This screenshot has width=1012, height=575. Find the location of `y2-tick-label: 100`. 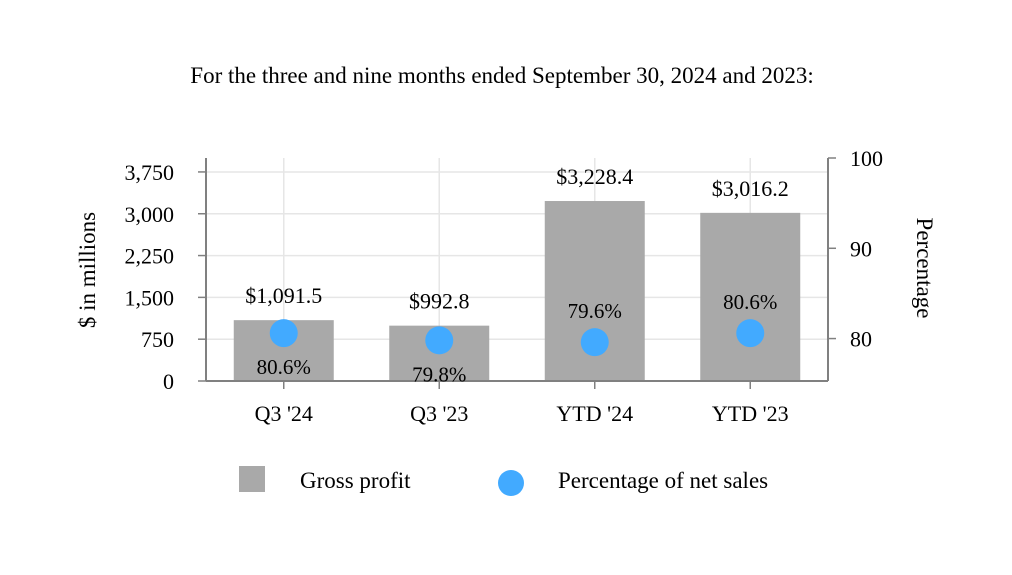

y2-tick-label: 100 is located at coordinates (866, 158).